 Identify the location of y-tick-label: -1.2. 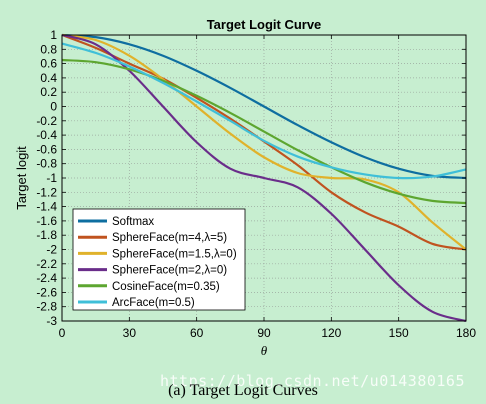
(46, 192).